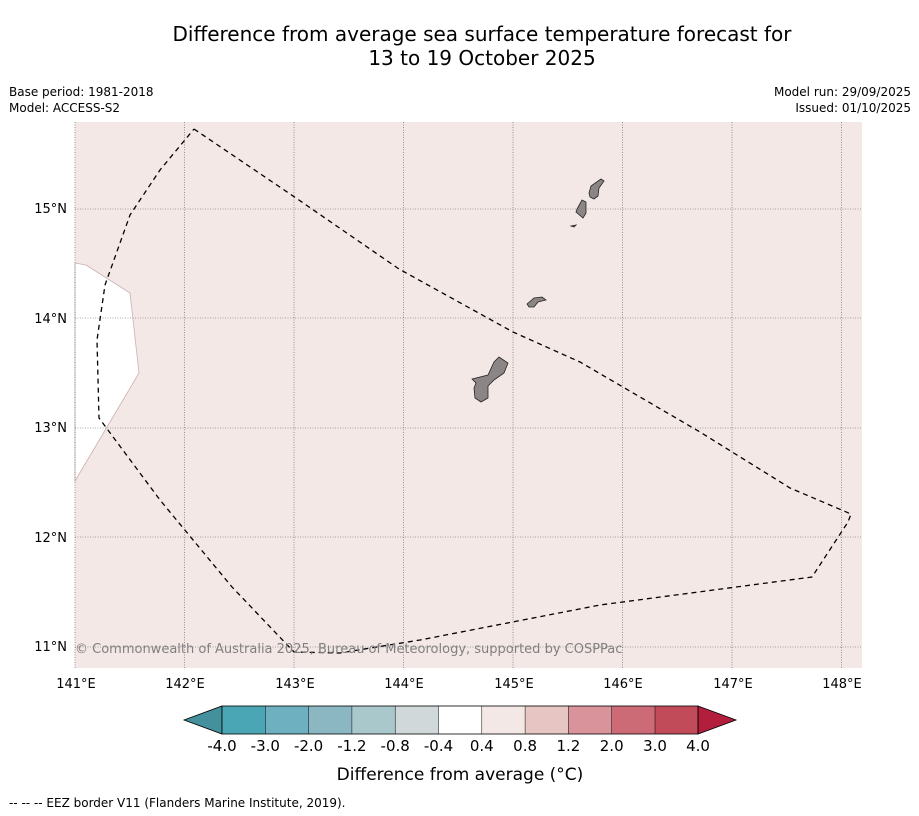 This screenshot has height=816, width=919. I want to click on colorbar-tick: 4.0, so click(698, 746).